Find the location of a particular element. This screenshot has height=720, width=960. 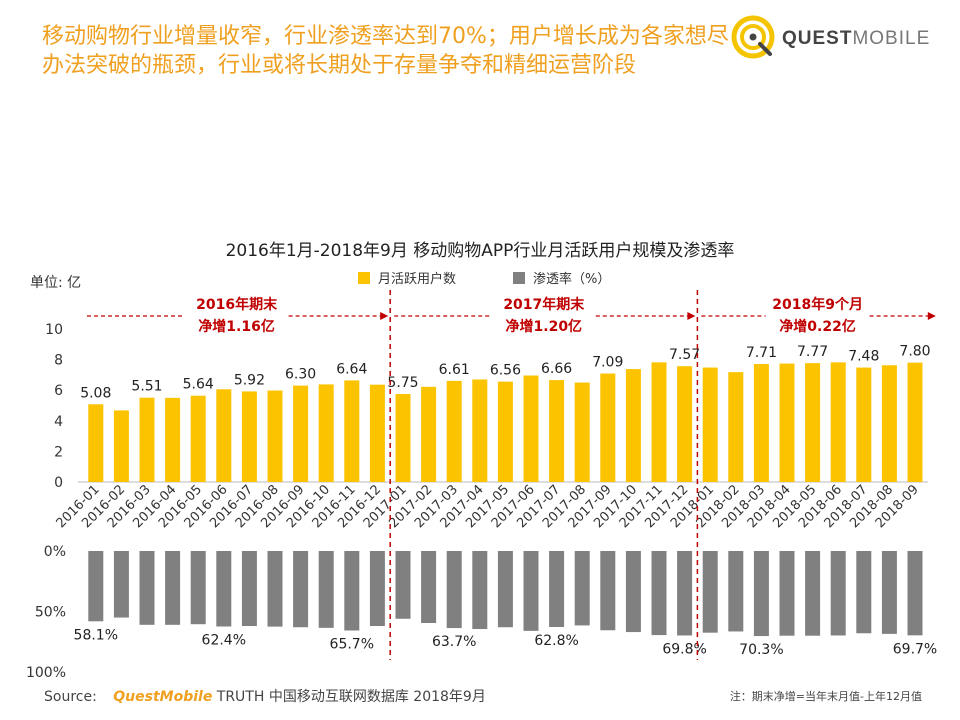

legend-swatch-penetration is located at coordinates (519, 278).